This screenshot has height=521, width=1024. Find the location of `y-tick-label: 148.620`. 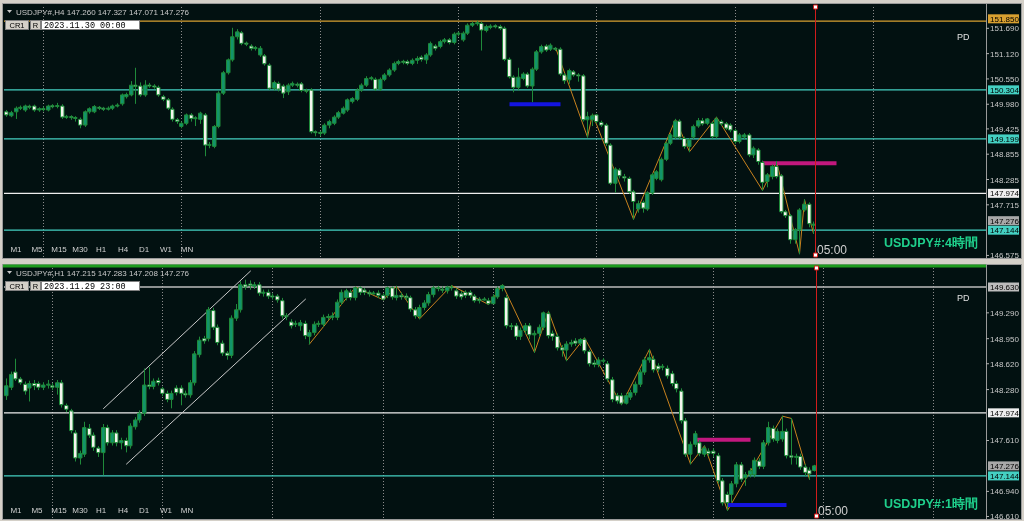

y-tick-label: 148.620 is located at coordinates (1005, 364).